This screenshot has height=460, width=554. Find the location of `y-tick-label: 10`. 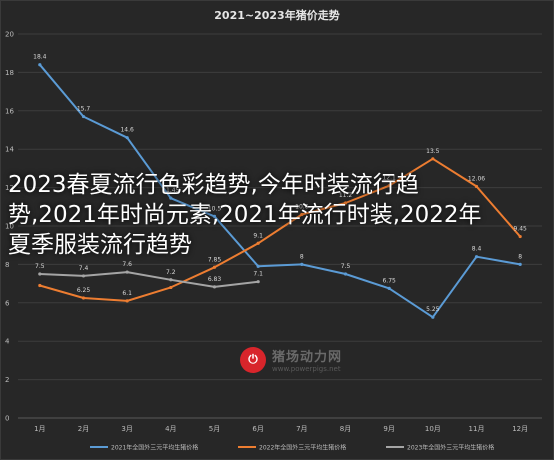

y-tick-label: 10 is located at coordinates (9, 227).